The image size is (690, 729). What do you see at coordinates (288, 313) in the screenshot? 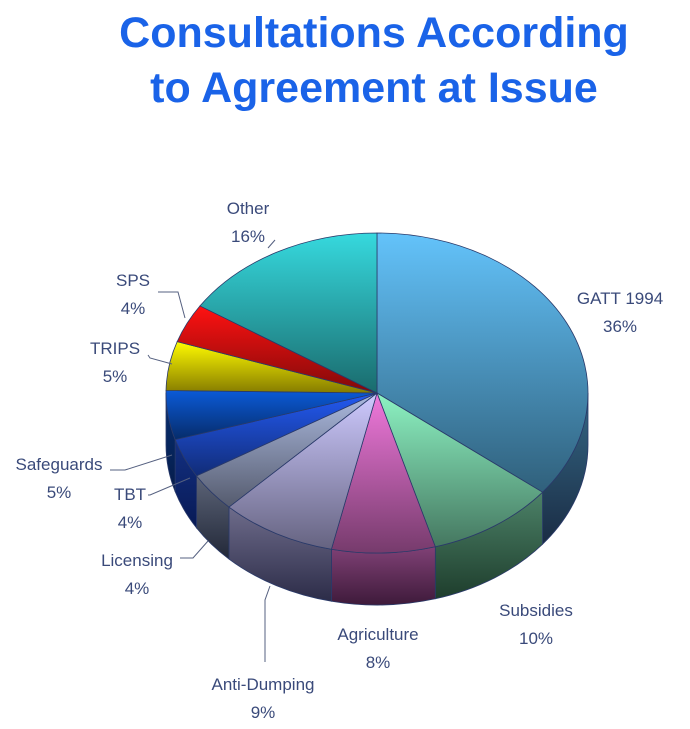
I see `pie-slice-other` at bounding box center [288, 313].